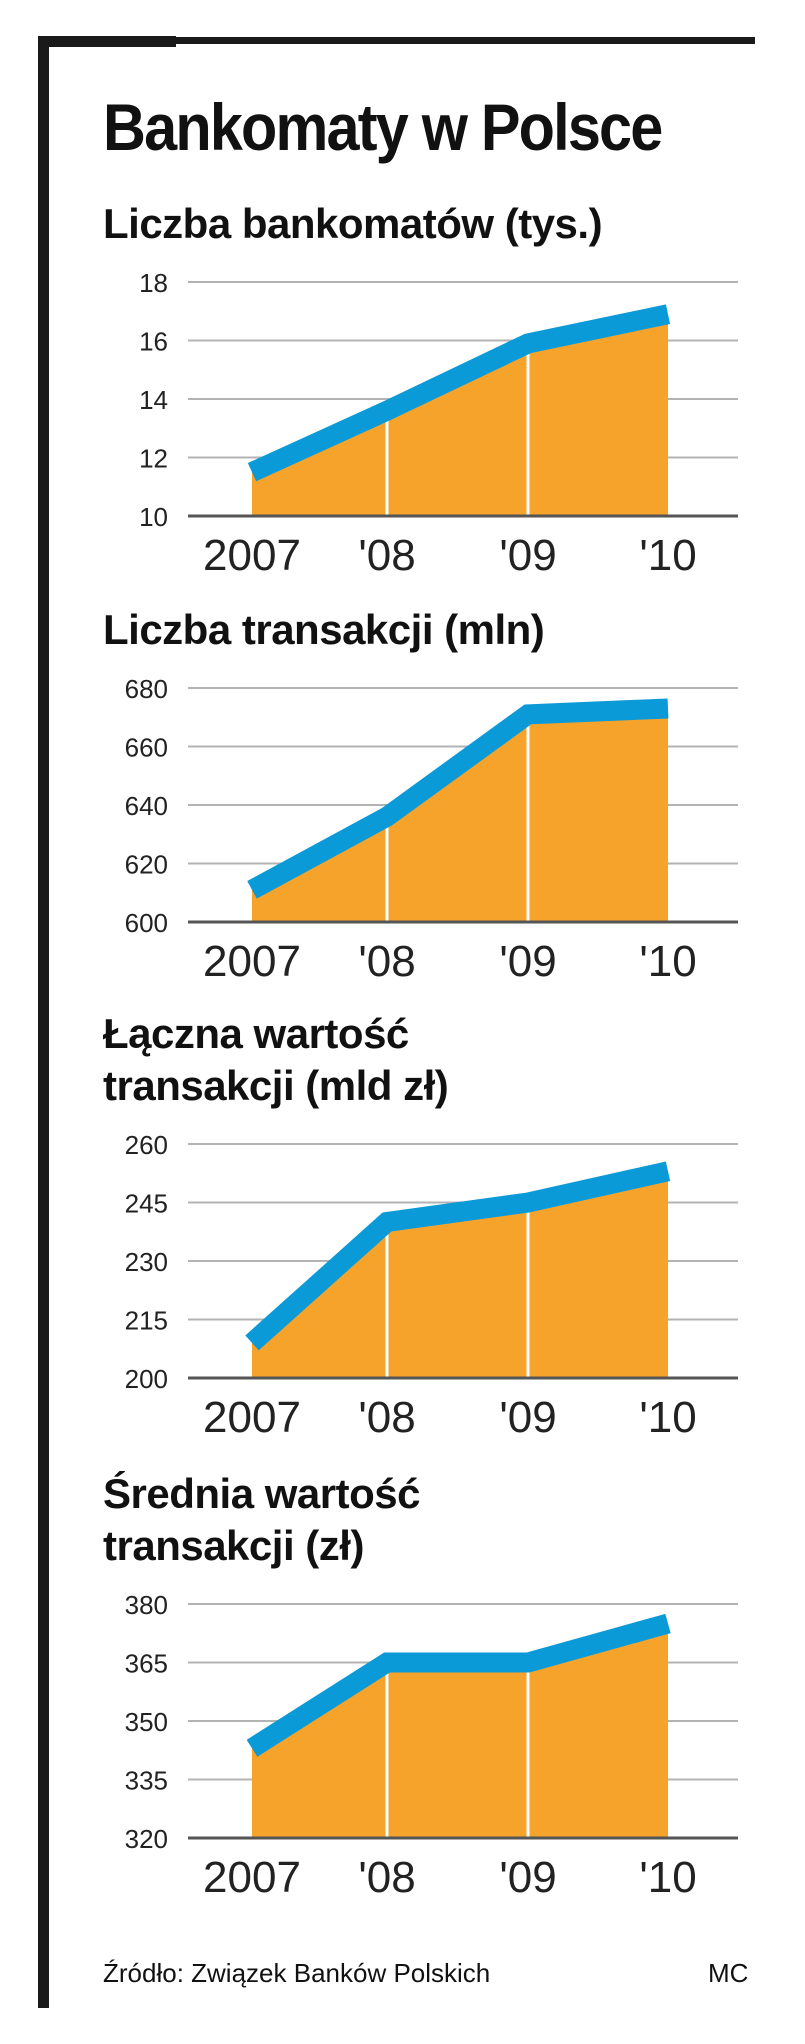 The image size is (805, 2044). Describe the element at coordinates (297, 1973) in the screenshot. I see `source-note: Źródło: Związek Banków Polskich` at that location.